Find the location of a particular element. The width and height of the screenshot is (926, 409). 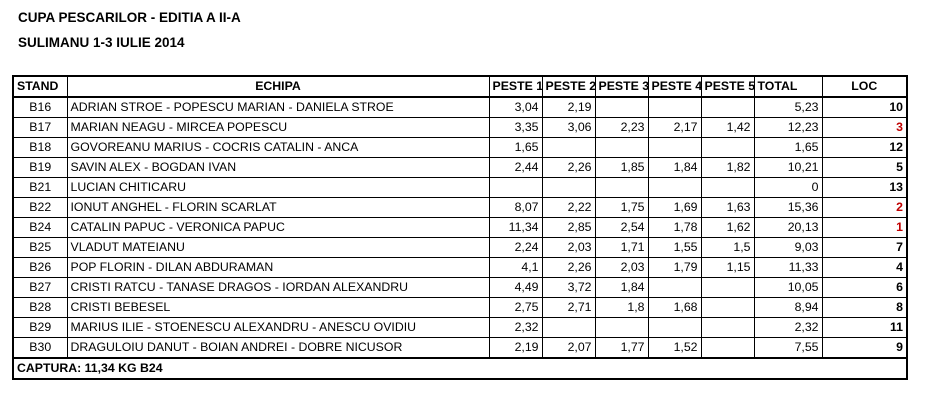

cell-peste-3: 1,84 is located at coordinates (621, 287).